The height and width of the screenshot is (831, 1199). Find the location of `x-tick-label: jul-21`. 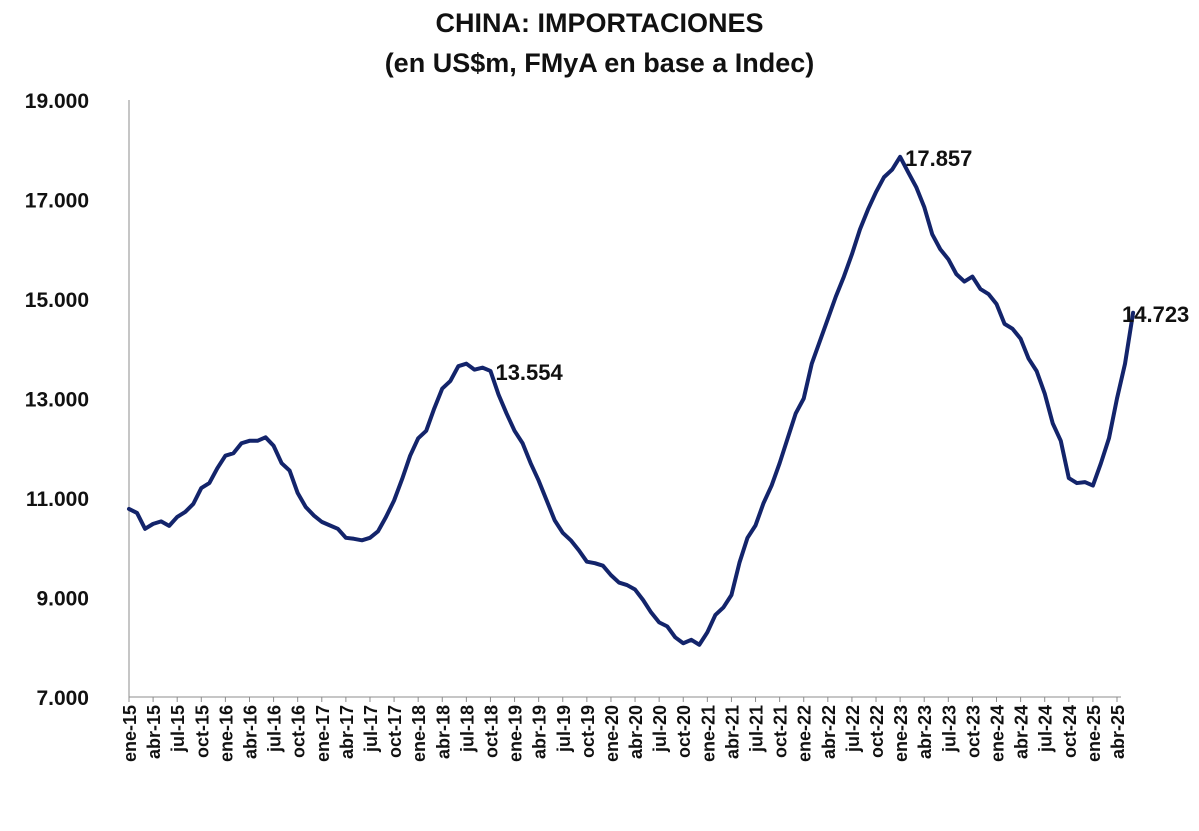

x-tick-label: jul-21 is located at coordinates (757, 729).